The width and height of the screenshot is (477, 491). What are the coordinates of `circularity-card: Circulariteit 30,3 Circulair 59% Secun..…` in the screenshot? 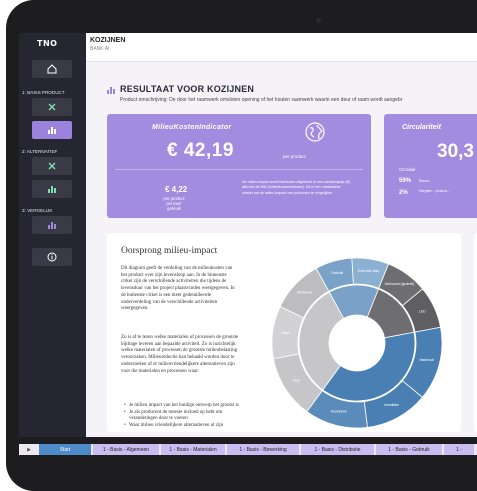 It's located at (430, 166).